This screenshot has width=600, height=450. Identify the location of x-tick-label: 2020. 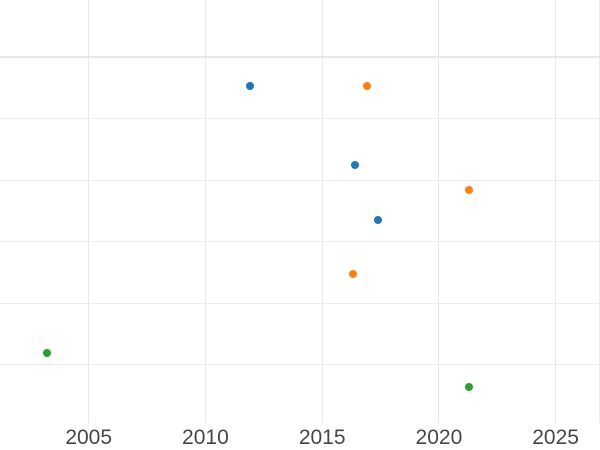
(439, 437).